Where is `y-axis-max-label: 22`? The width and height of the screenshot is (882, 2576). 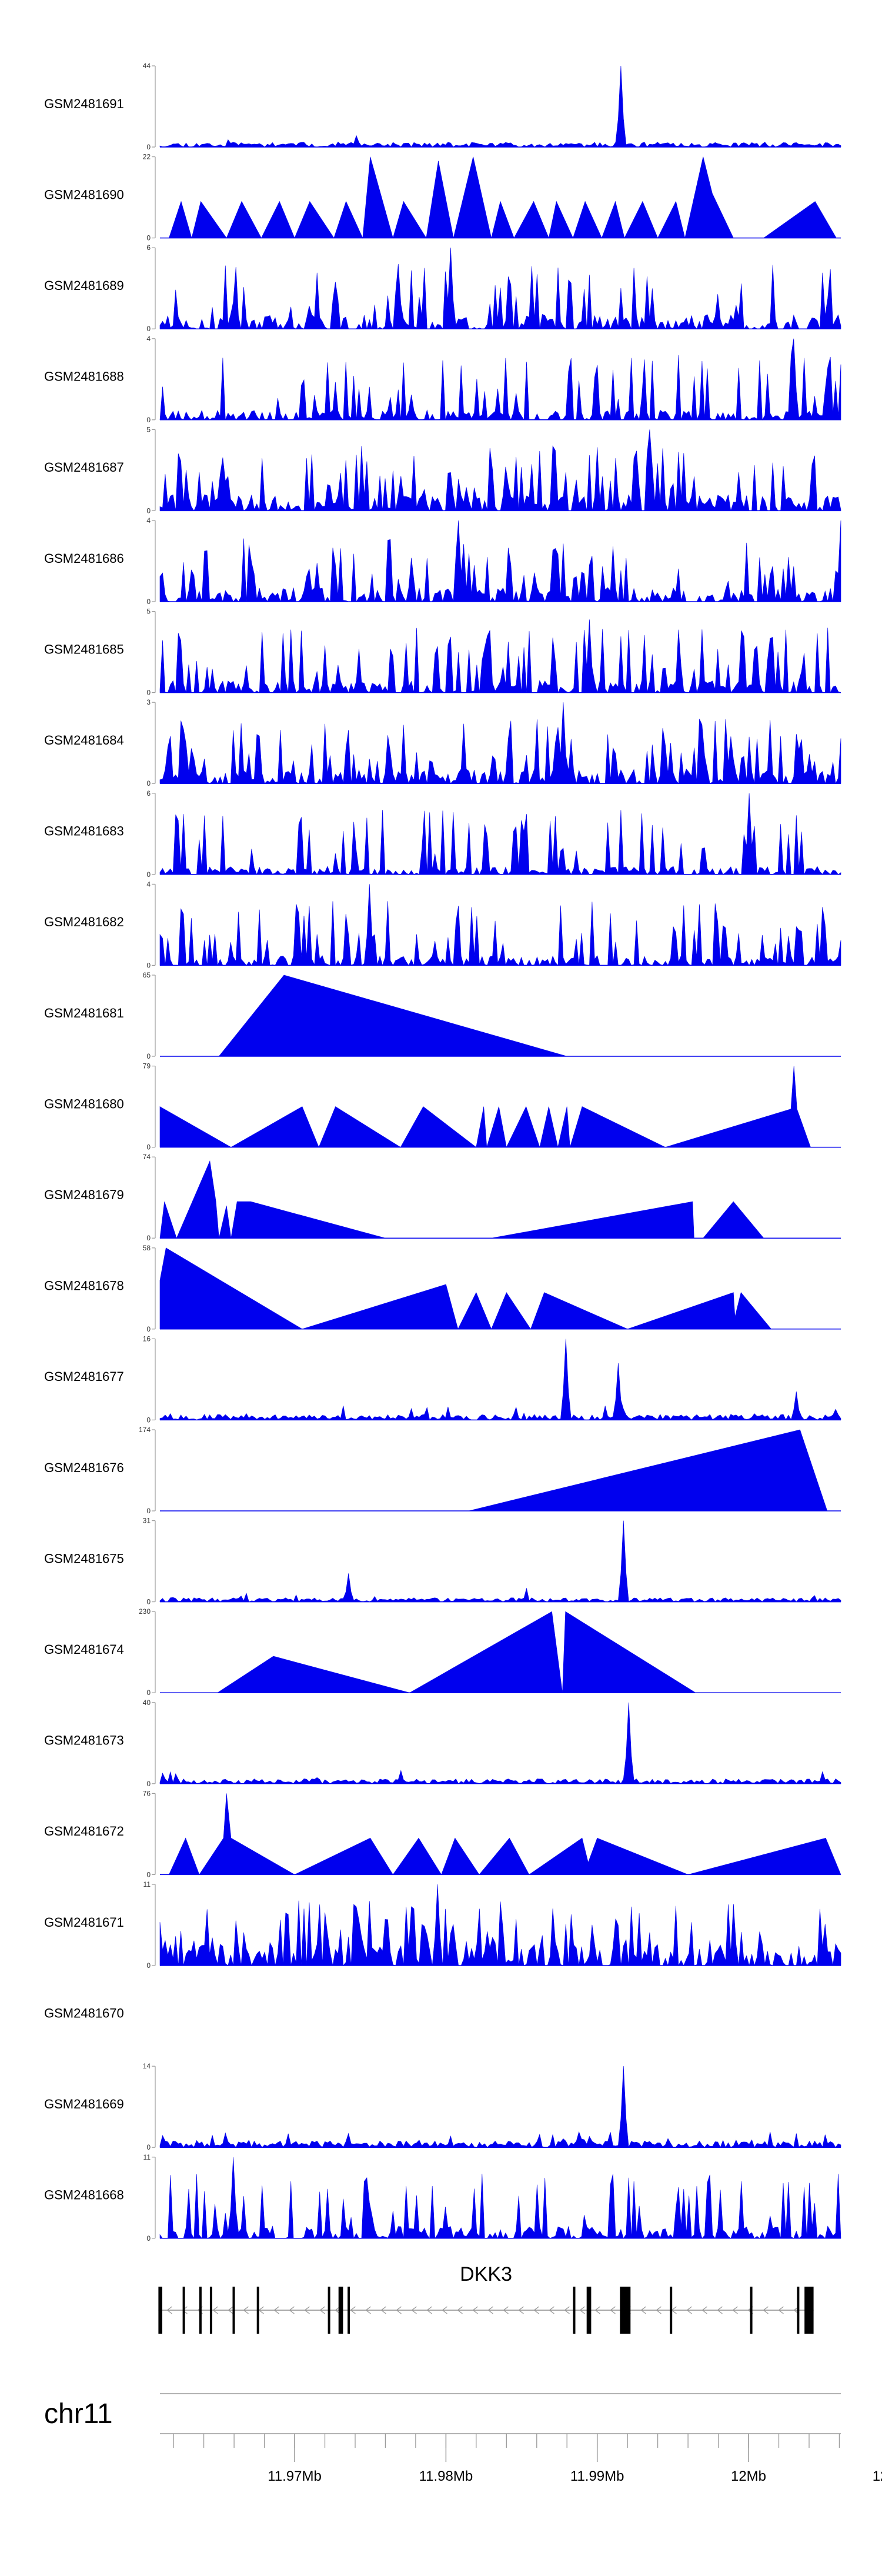
y-axis-max-label: 22 is located at coordinates (147, 157).